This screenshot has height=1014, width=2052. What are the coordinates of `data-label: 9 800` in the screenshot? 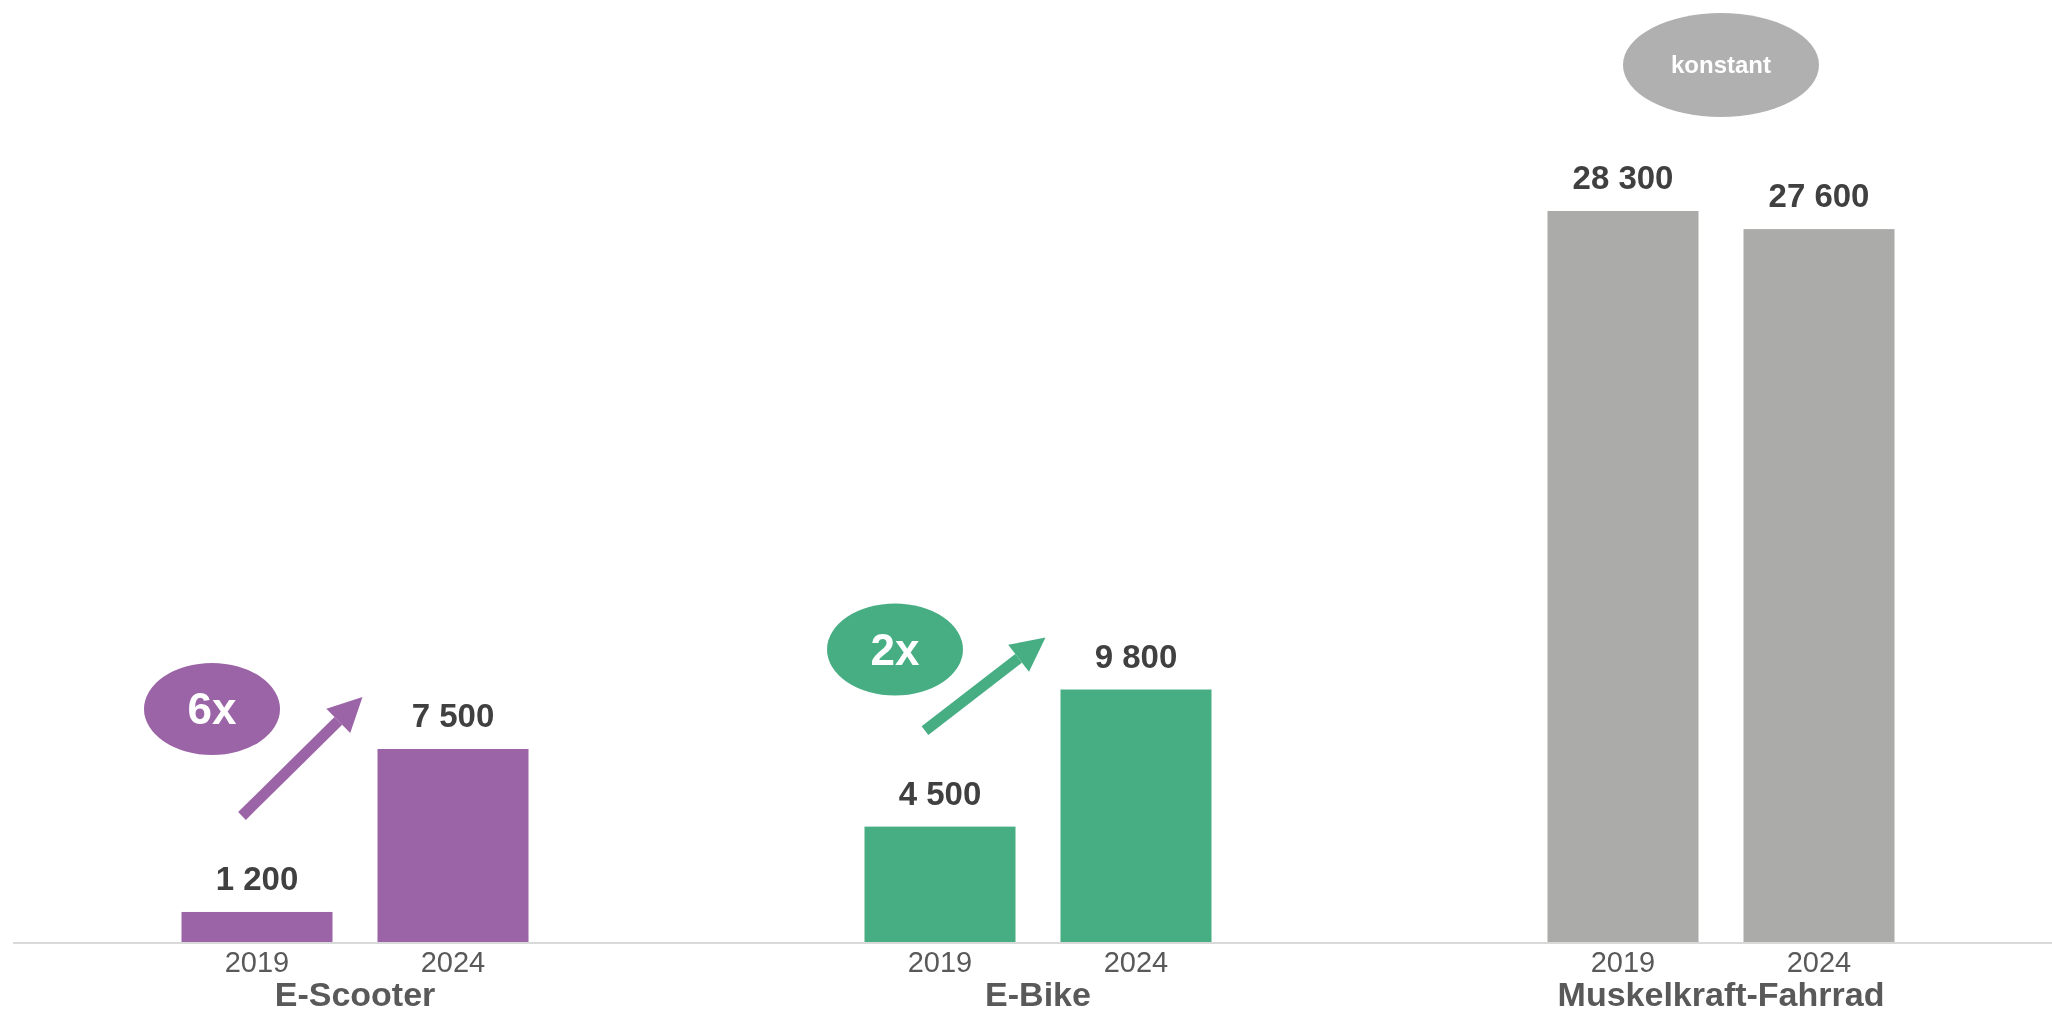 It's located at (1136, 656).